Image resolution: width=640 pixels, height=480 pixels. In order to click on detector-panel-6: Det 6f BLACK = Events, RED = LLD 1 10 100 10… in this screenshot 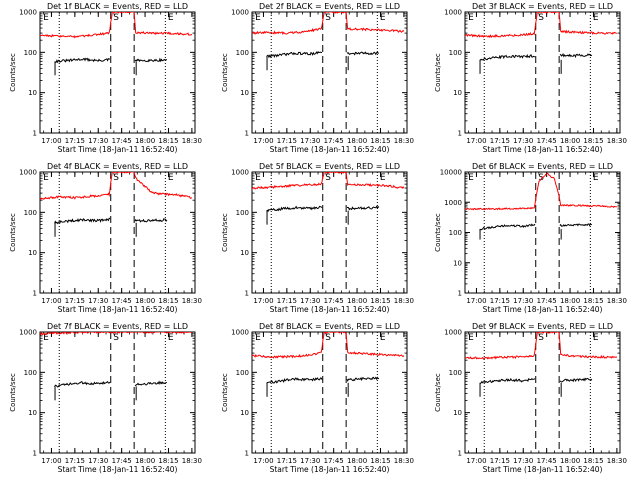, I will do `click(530, 238)`.